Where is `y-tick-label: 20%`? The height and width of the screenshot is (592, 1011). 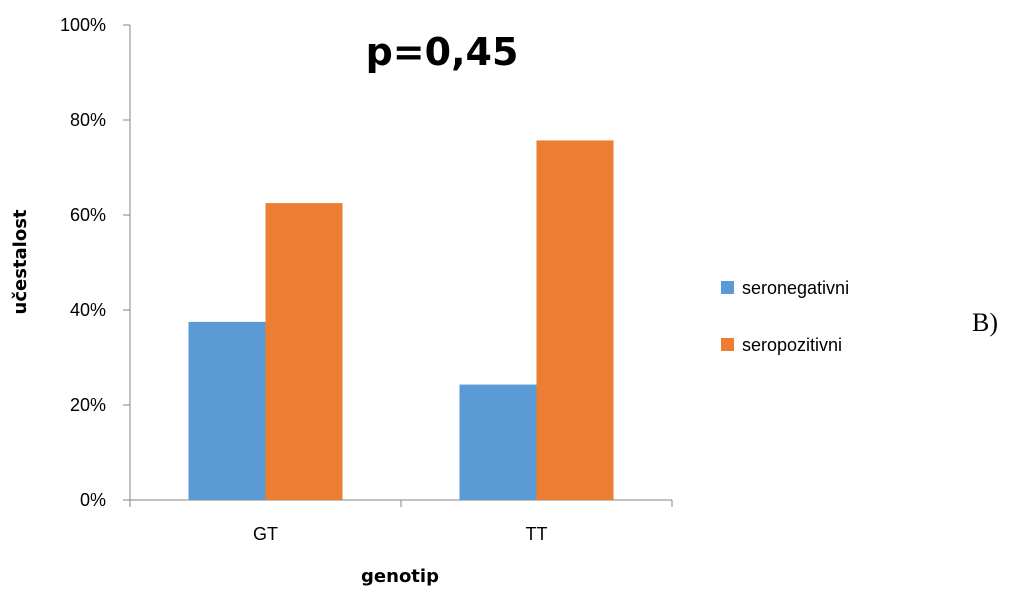 y-tick-label: 20% is located at coordinates (88, 405).